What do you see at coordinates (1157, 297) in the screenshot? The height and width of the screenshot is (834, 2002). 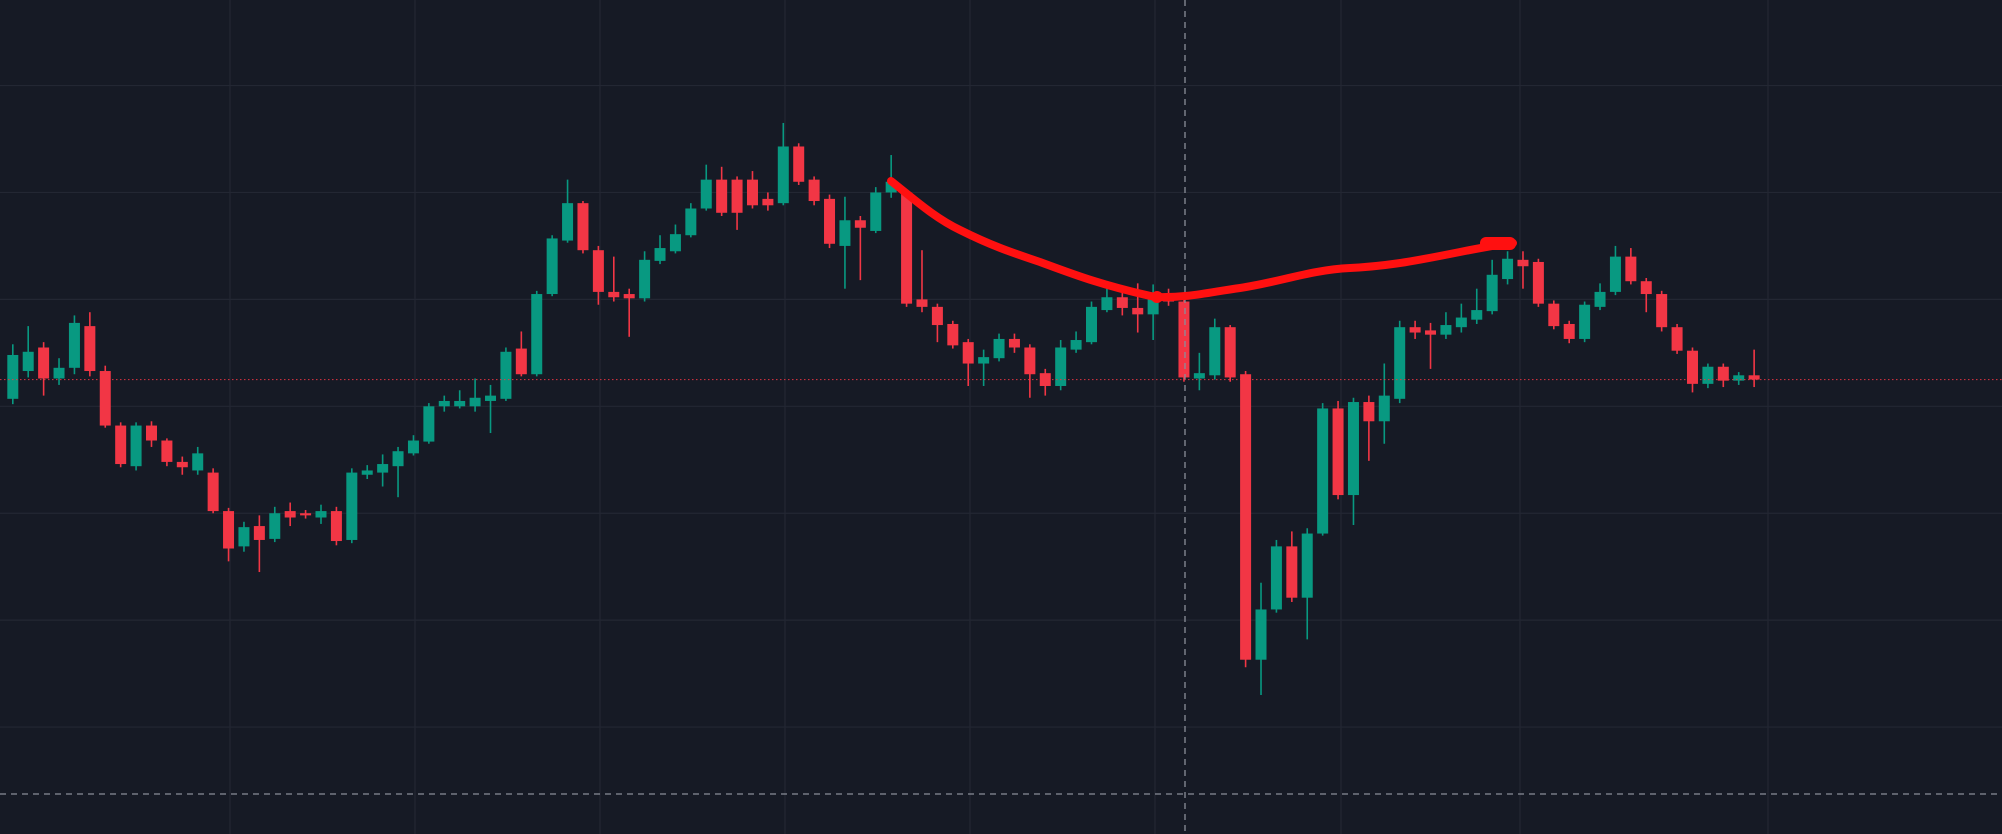 I see `drawing-point` at bounding box center [1157, 297].